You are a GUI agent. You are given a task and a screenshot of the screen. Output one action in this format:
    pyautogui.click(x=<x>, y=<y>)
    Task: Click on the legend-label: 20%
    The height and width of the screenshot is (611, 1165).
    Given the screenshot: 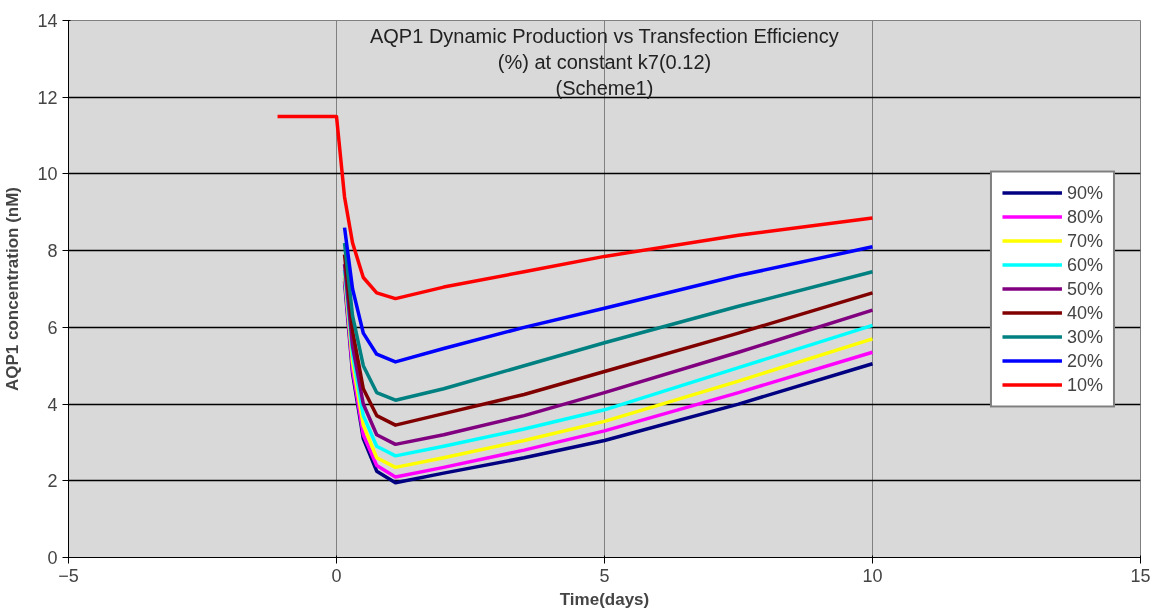 What is the action you would take?
    pyautogui.click(x=1084, y=360)
    